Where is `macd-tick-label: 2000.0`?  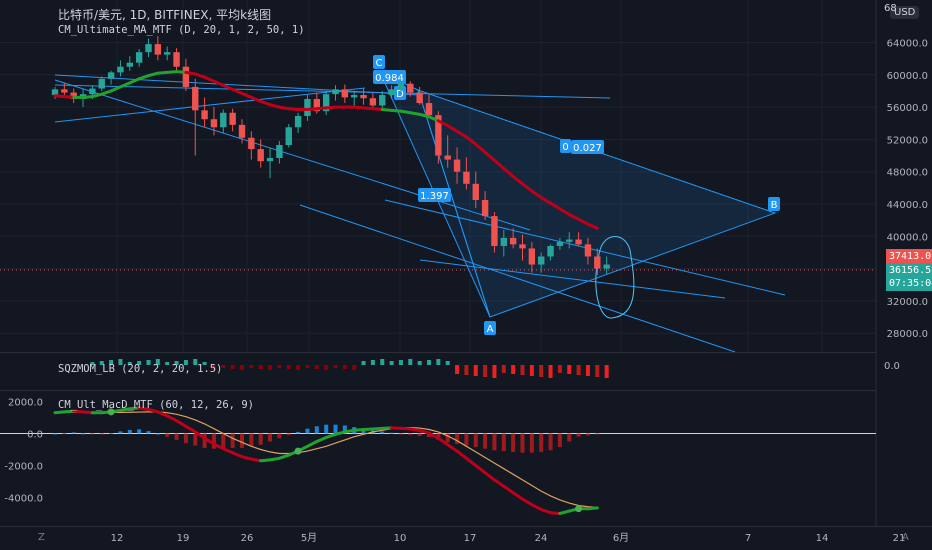 macd-tick-label: 2000.0 is located at coordinates (25, 403).